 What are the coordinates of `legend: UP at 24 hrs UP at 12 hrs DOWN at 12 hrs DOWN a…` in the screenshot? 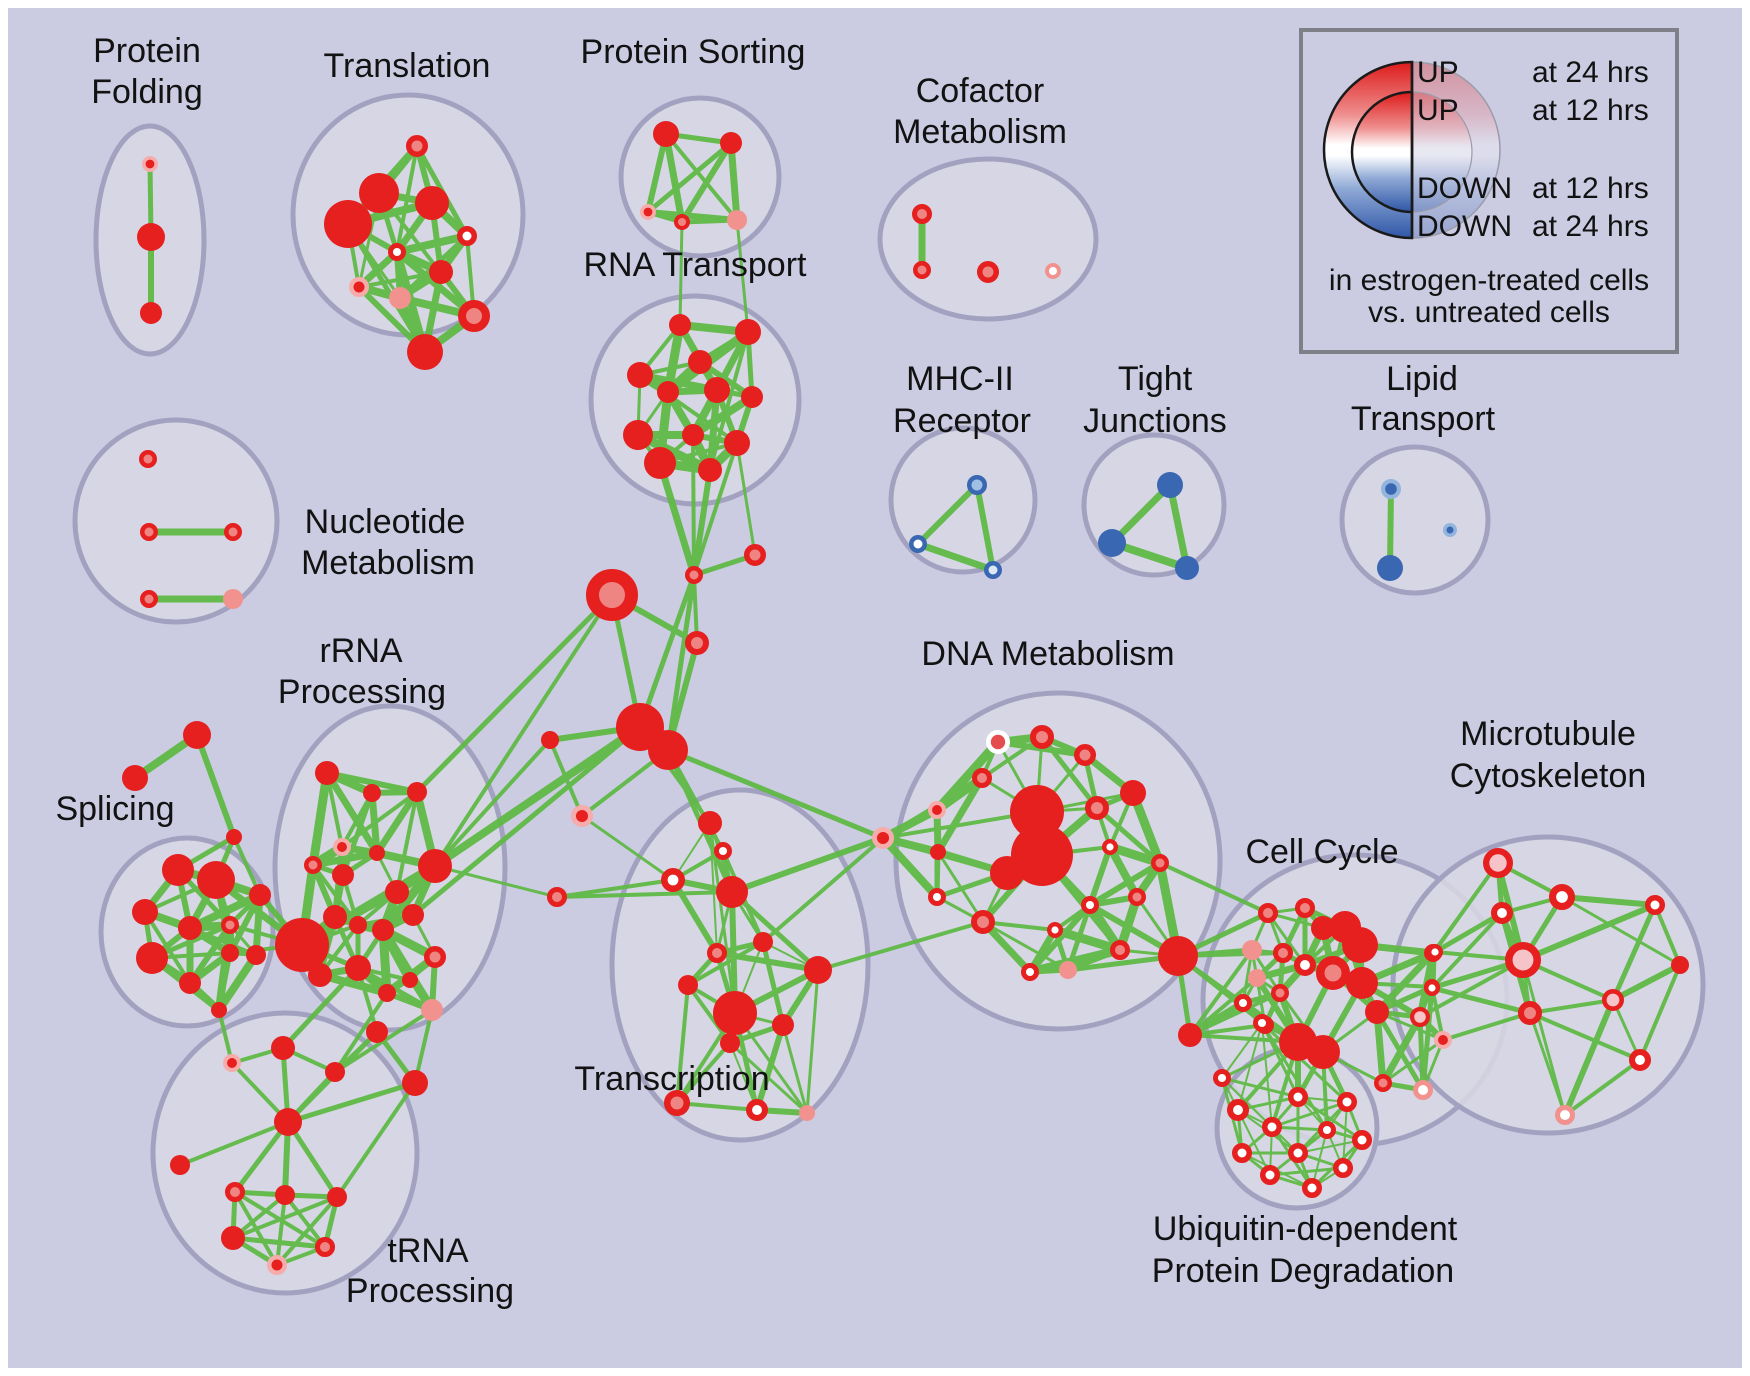 It's located at (1489, 191).